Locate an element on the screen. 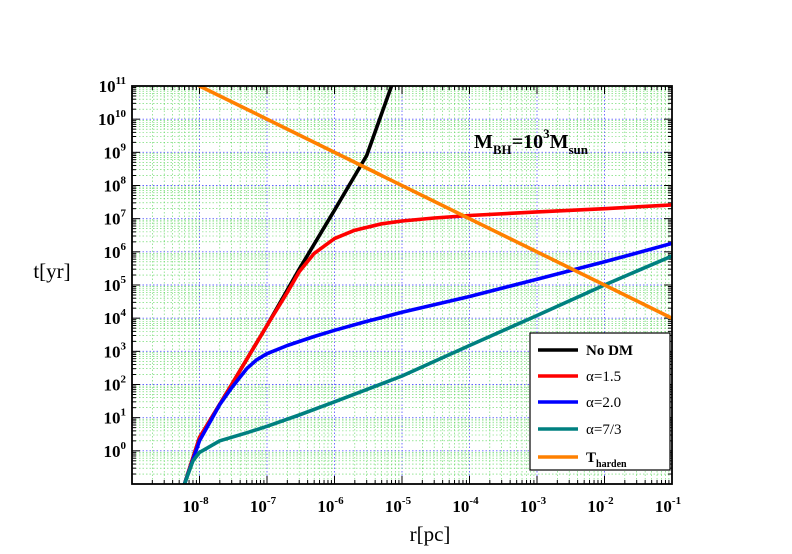 The width and height of the screenshot is (792, 554). y-tick-label: 10⁵ is located at coordinates (115, 284).